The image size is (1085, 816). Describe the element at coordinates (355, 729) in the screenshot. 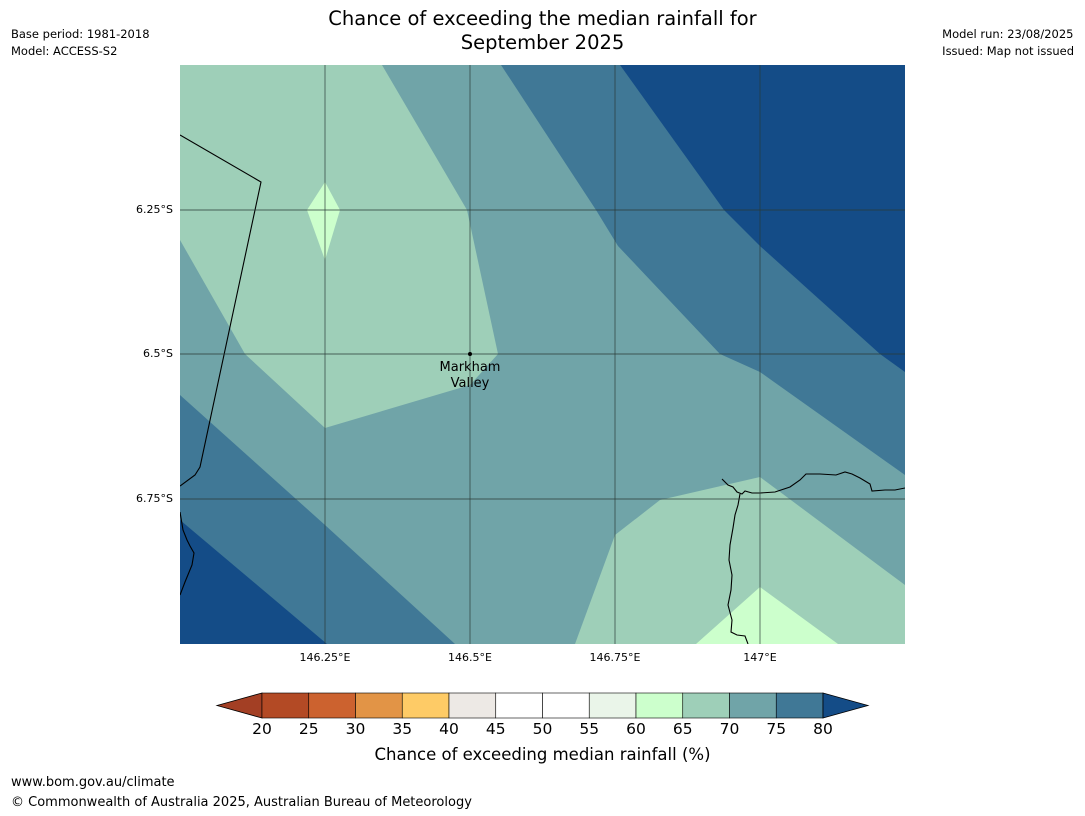

I see `colorbar-tick-label: 30` at that location.